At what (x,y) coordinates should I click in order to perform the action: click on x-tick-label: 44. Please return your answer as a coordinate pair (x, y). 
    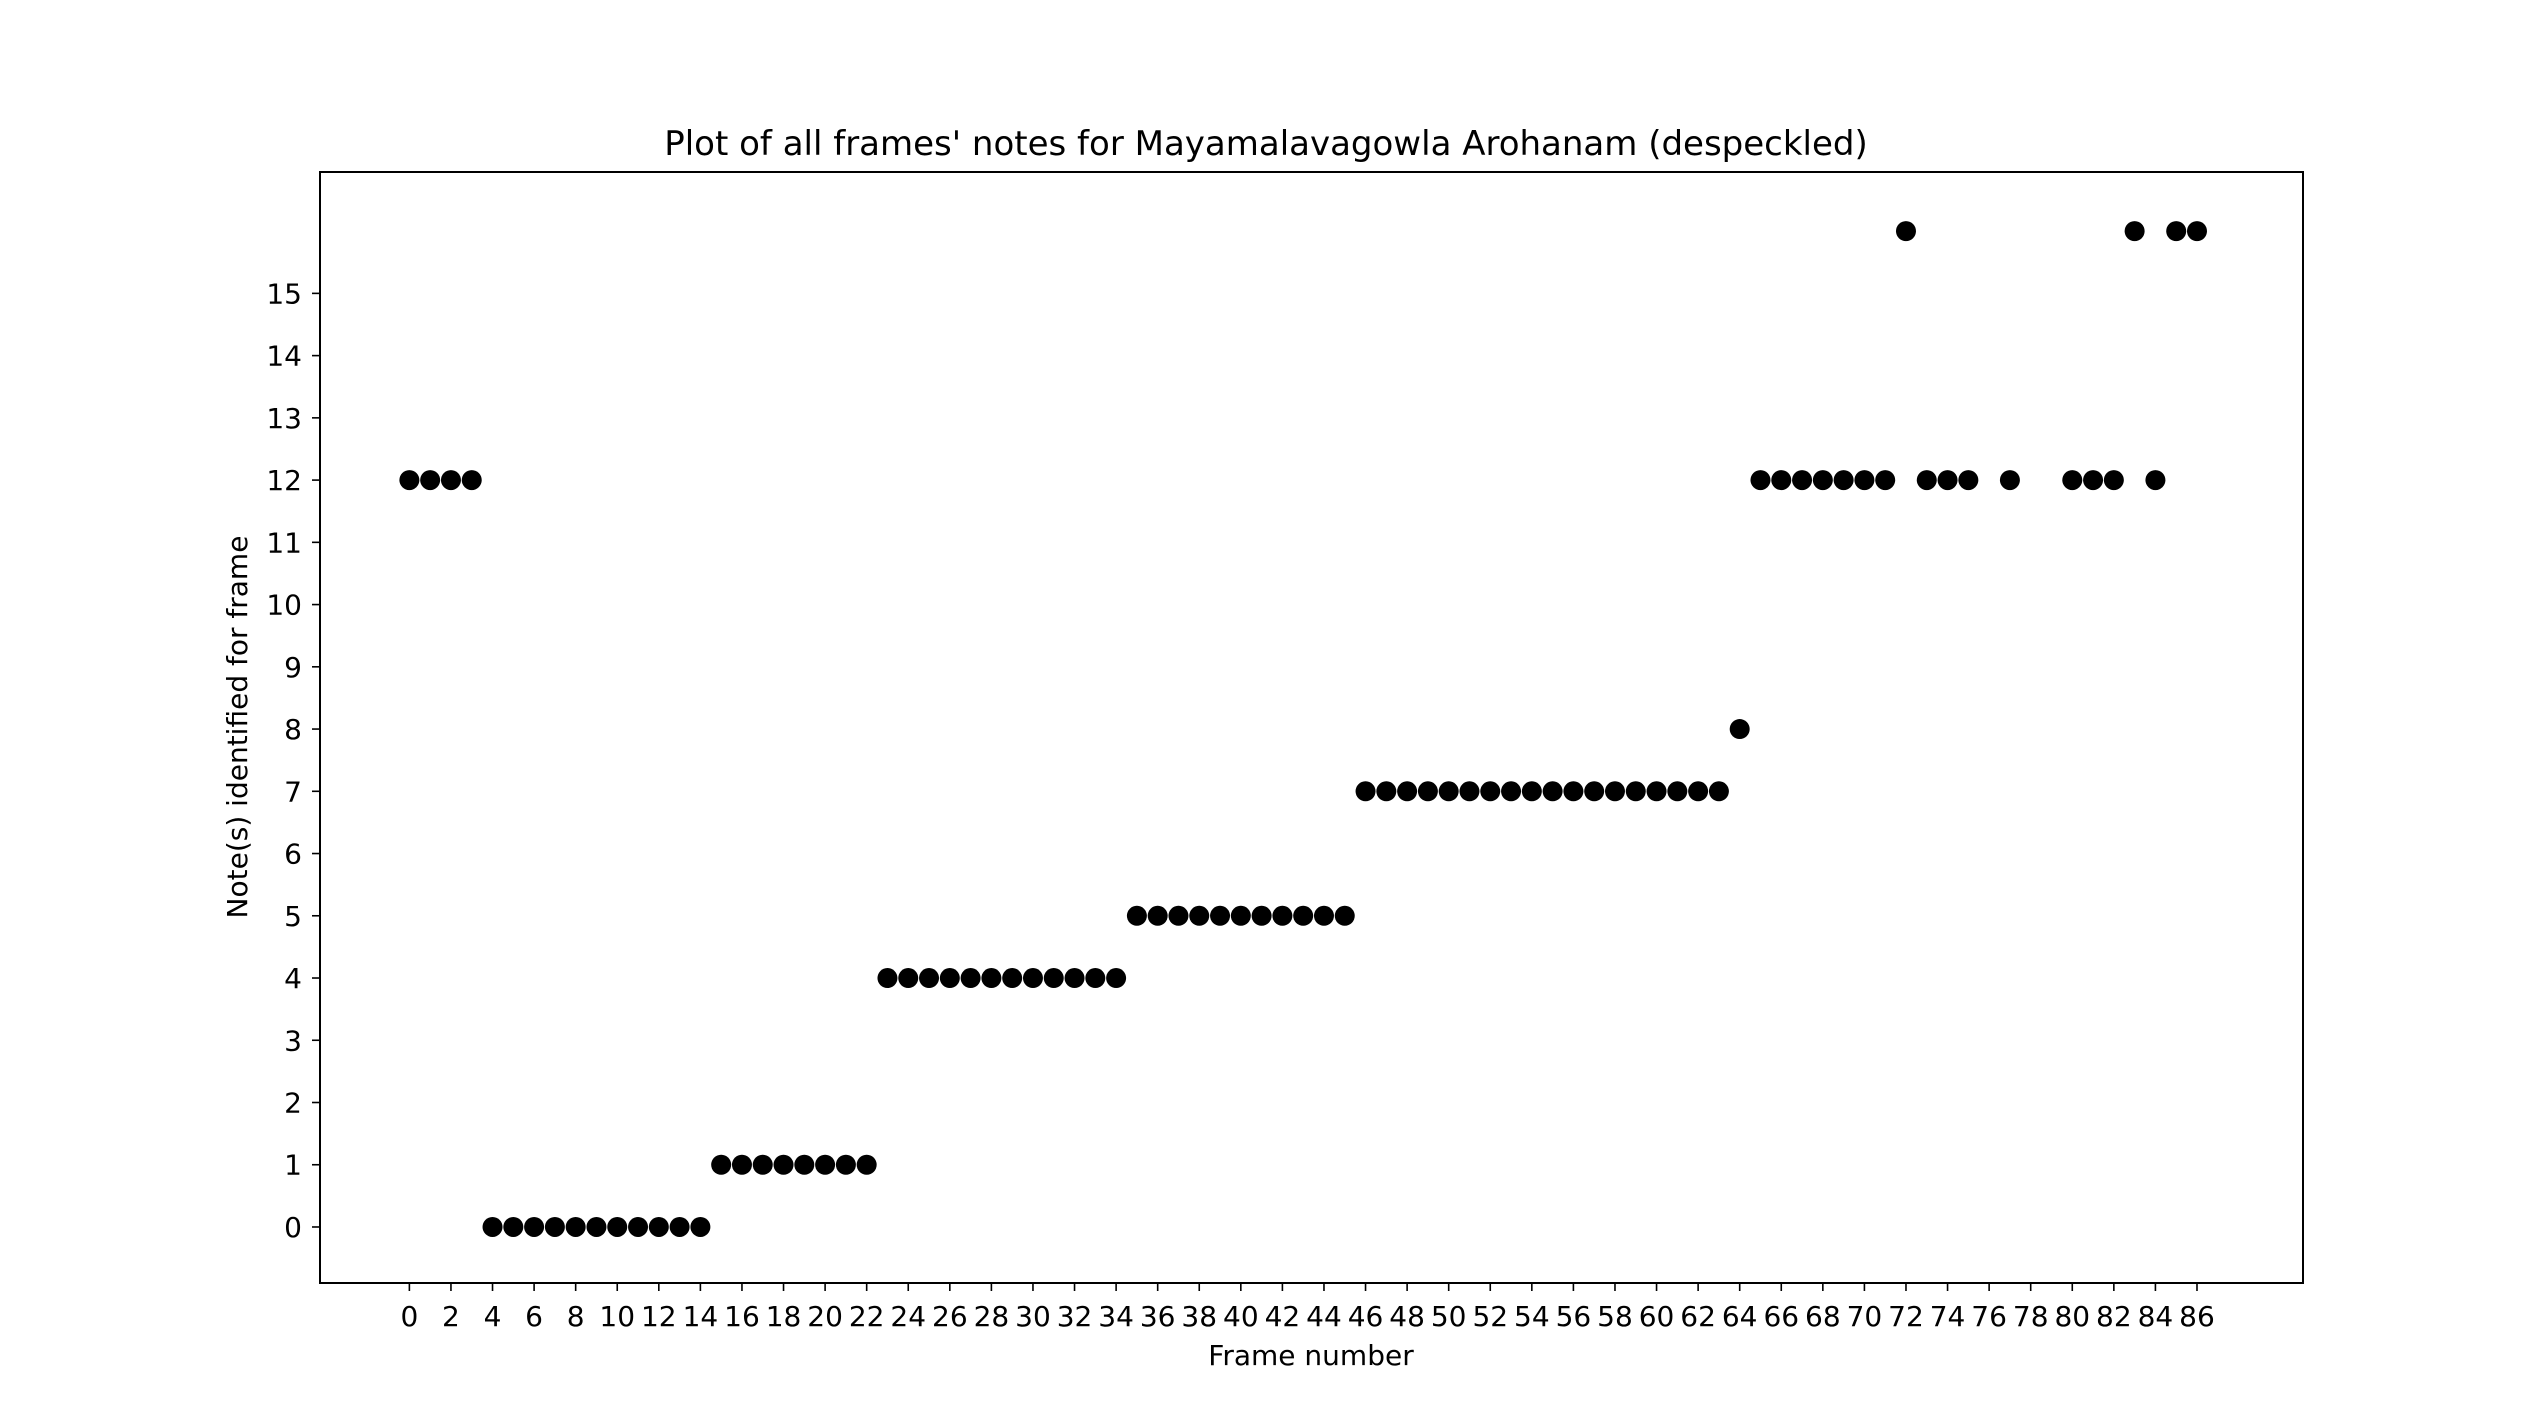
    Looking at the image, I should click on (1324, 1316).